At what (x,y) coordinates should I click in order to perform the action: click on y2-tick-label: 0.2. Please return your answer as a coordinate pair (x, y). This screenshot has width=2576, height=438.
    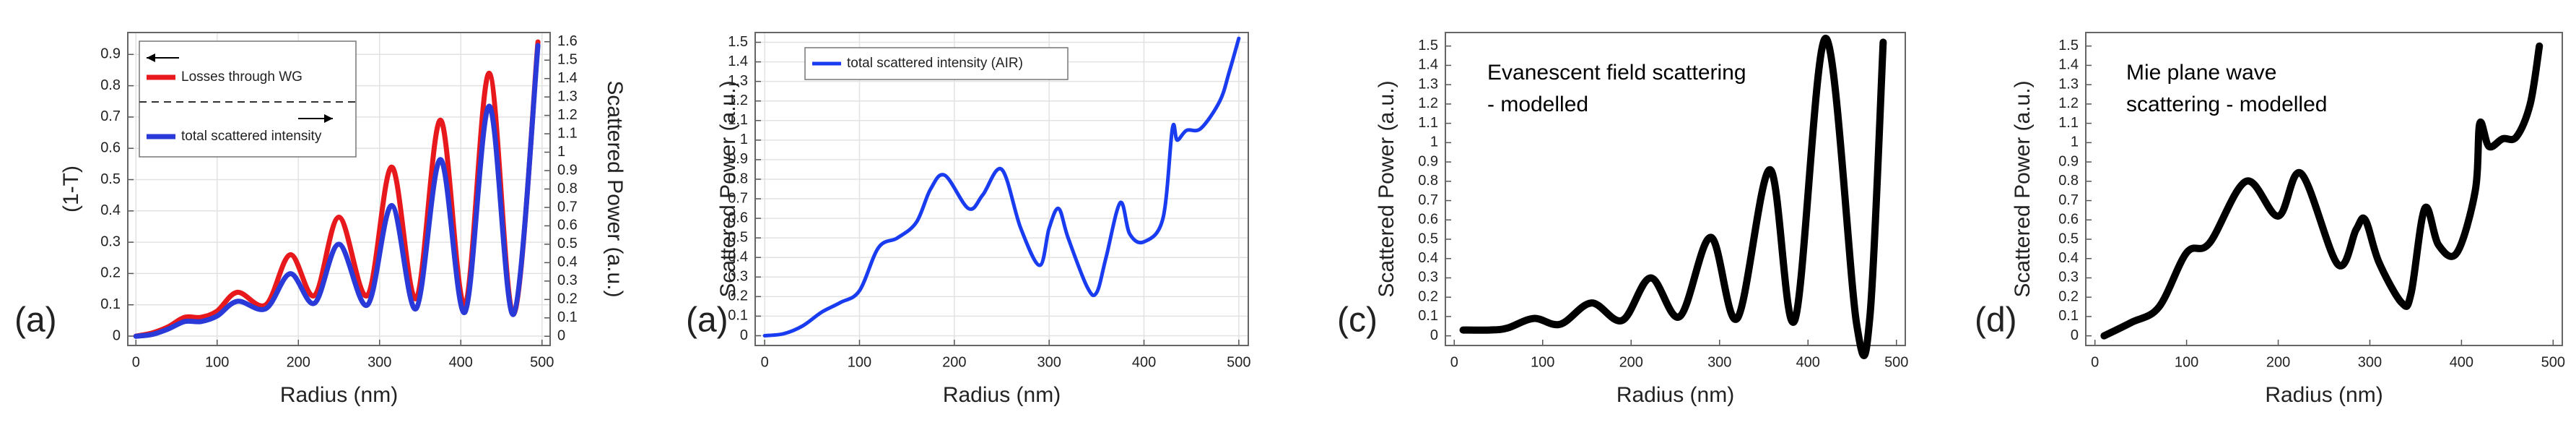
    Looking at the image, I should click on (567, 299).